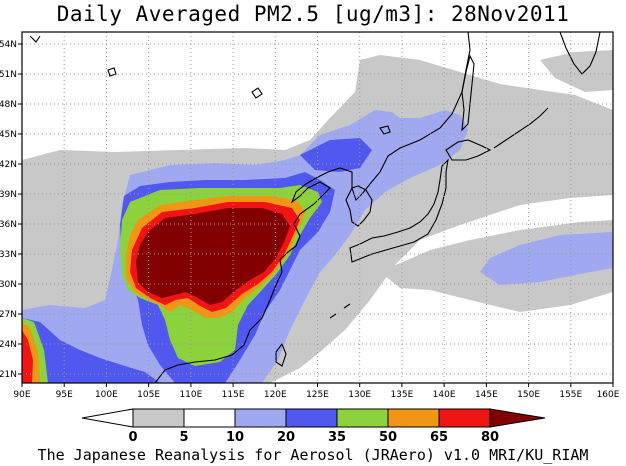 The image size is (626, 466). What do you see at coordinates (608, 395) in the screenshot?
I see `lon-label: 160E` at bounding box center [608, 395].